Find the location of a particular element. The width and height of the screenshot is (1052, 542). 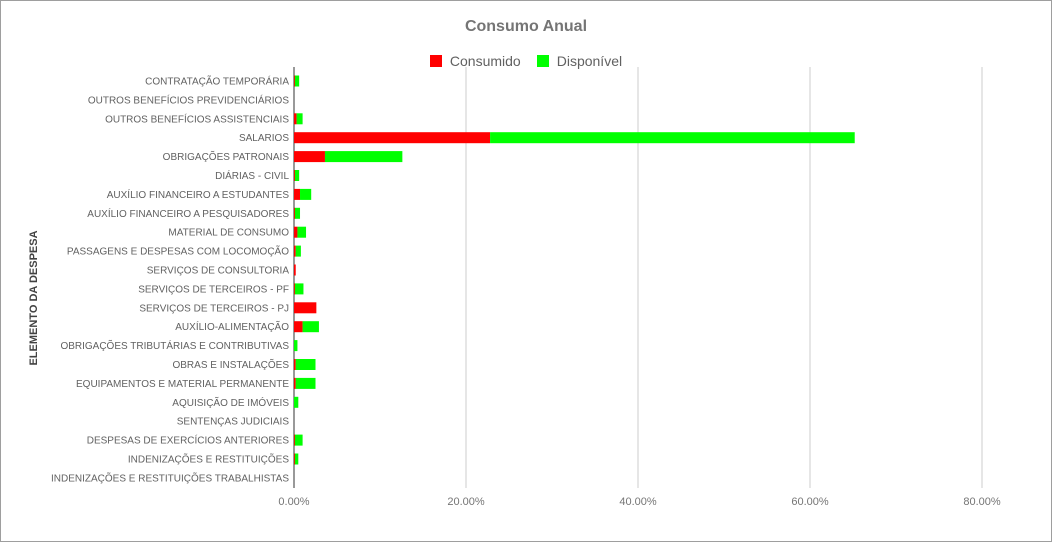

category-label: SENTENÇAS JUDICIAIS is located at coordinates (233, 422).